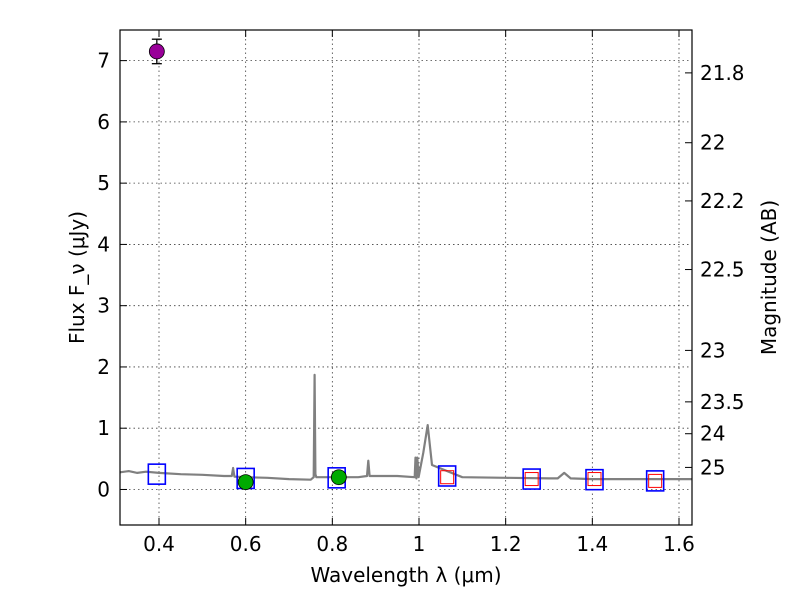  I want to click on x-tick-label: 1.4, so click(592, 544).